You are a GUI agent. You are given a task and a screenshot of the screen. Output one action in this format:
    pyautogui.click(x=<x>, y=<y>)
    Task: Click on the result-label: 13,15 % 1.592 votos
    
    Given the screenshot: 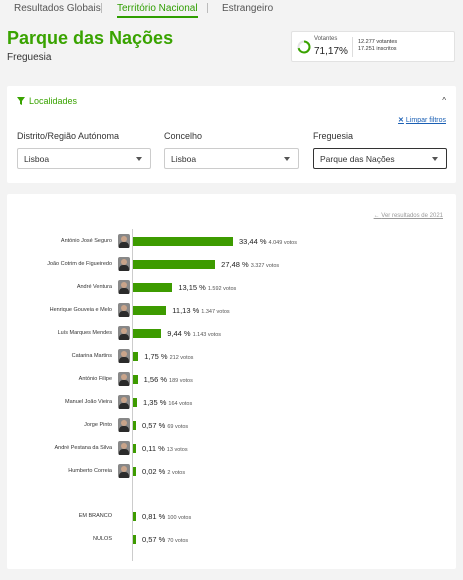 What is the action you would take?
    pyautogui.click(x=207, y=287)
    